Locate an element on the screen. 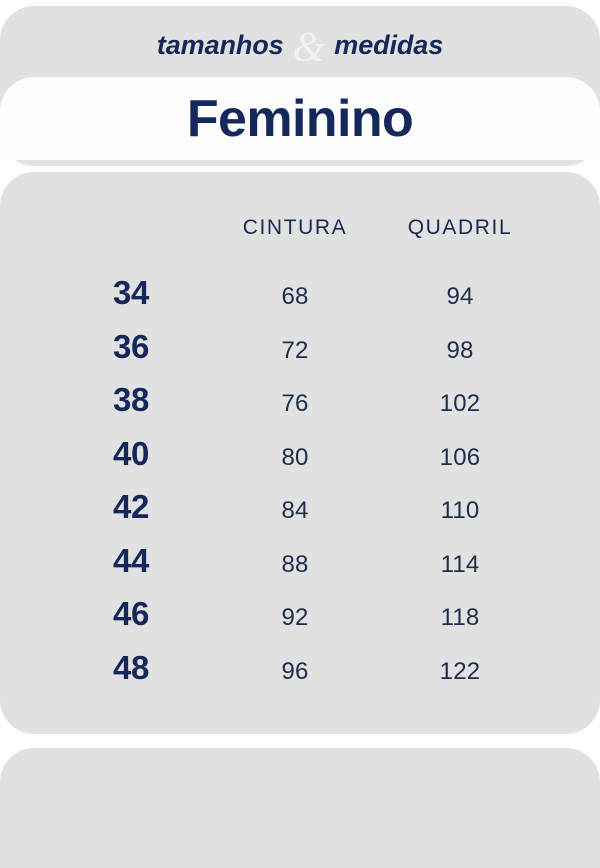  cell-quadril: 118 is located at coordinates (460, 617).